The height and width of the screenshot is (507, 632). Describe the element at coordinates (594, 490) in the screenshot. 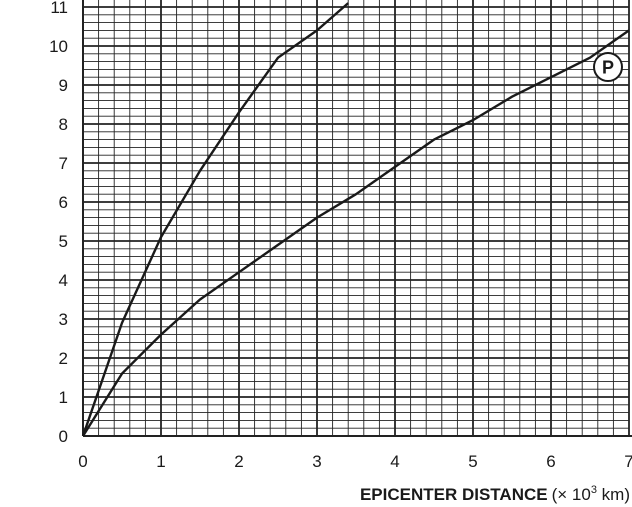

I see `x-axis-label-unit-exp: 3` at that location.